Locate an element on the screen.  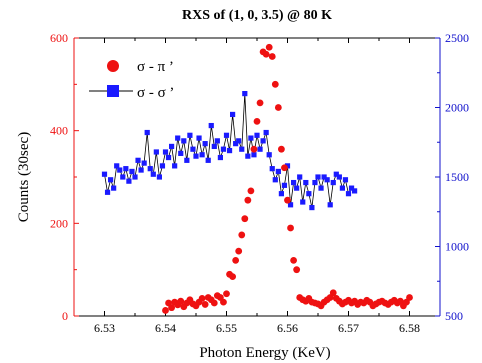
y-right-tick-label: 2000 is located at coordinates (457, 108).